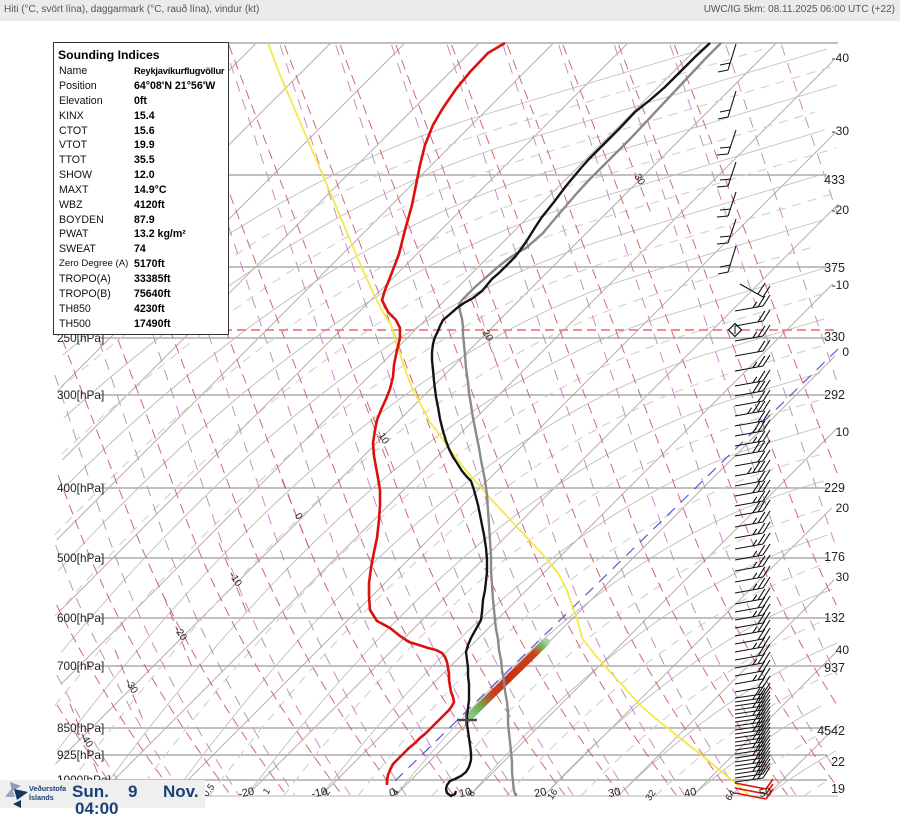 The height and width of the screenshot is (819, 900). I want to click on svg-text: 500[hPa], so click(80, 558).